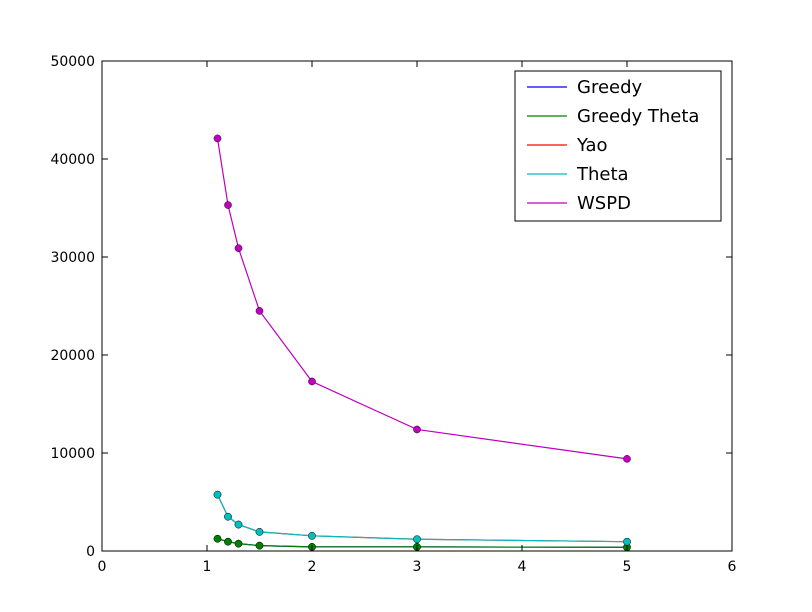 The image size is (812, 612). I want to click on y-tick-label: 50000, so click(72, 62).